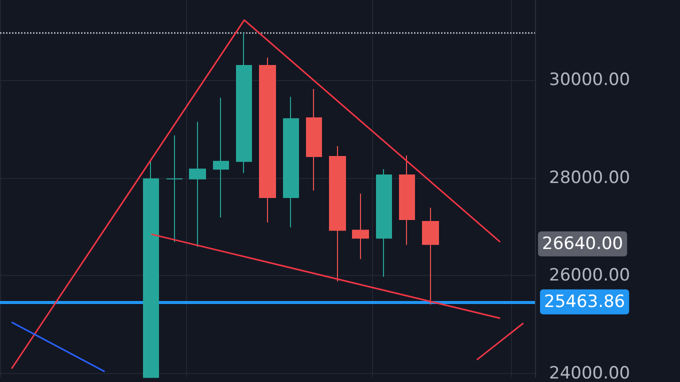  Describe the element at coordinates (583, 244) in the screenshot. I see `text: 26640.00` at that location.